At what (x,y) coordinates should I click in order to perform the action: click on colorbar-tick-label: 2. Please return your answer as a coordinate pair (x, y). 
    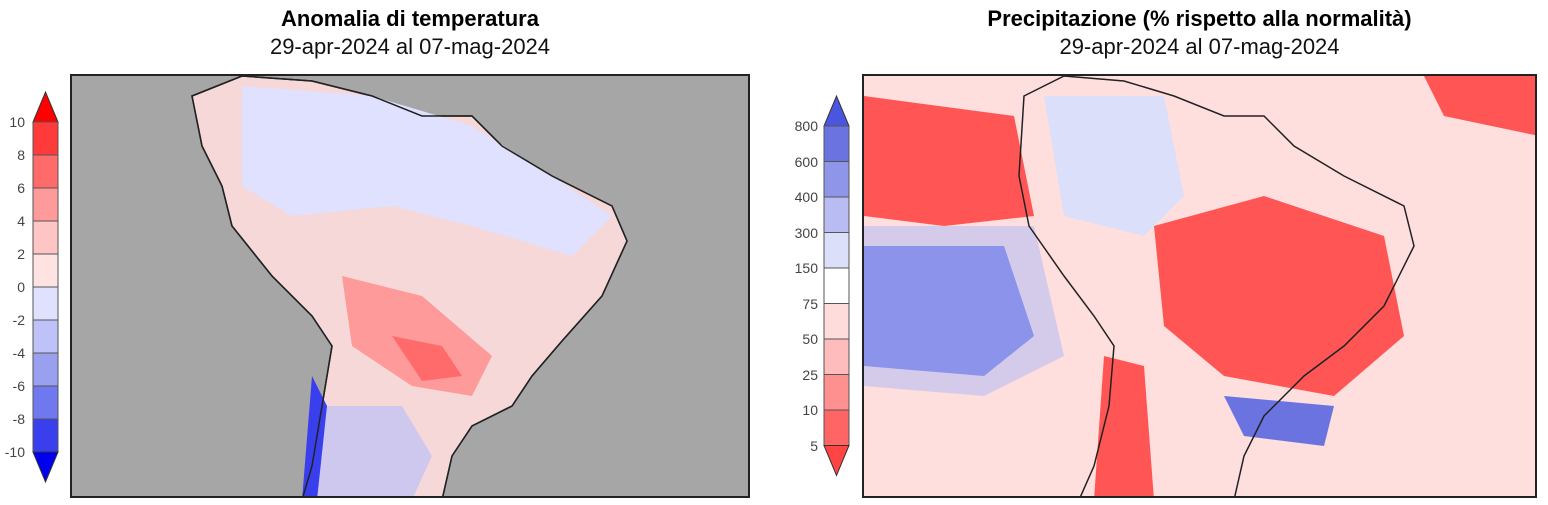
    Looking at the image, I should click on (21, 254).